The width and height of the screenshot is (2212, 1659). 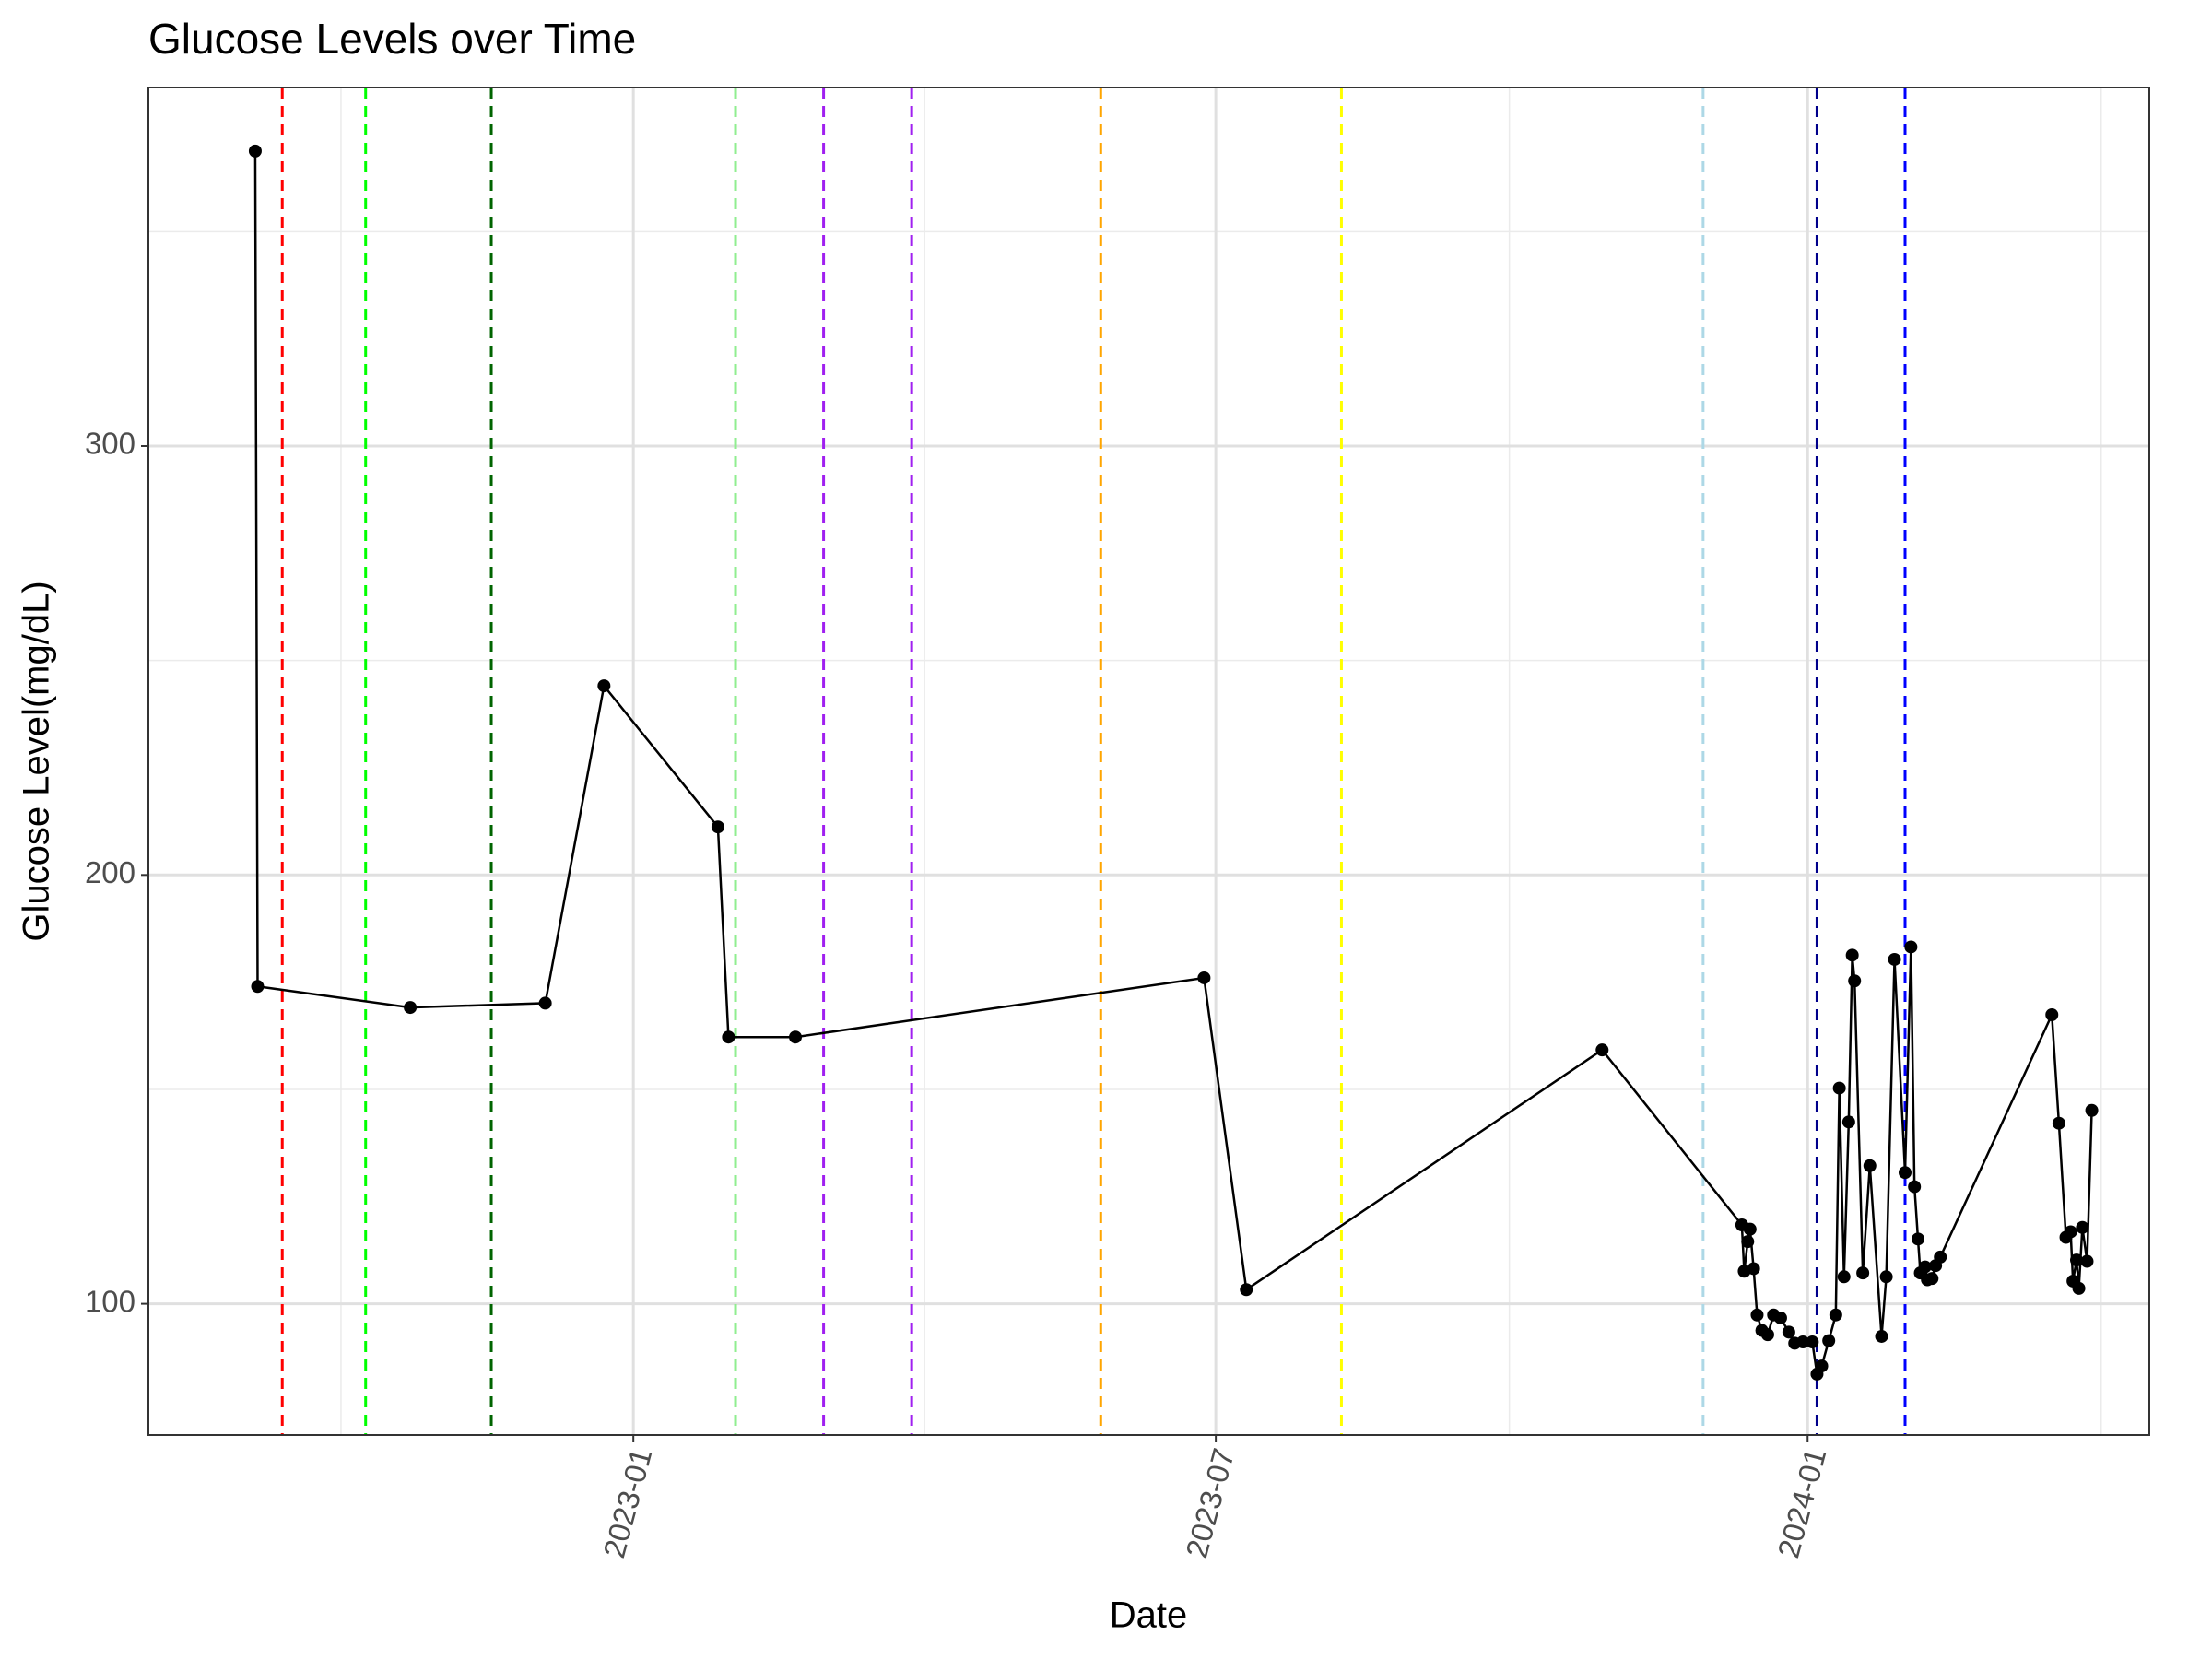 I want to click on x-tick-label: 2023-01, so click(x=627, y=1502).